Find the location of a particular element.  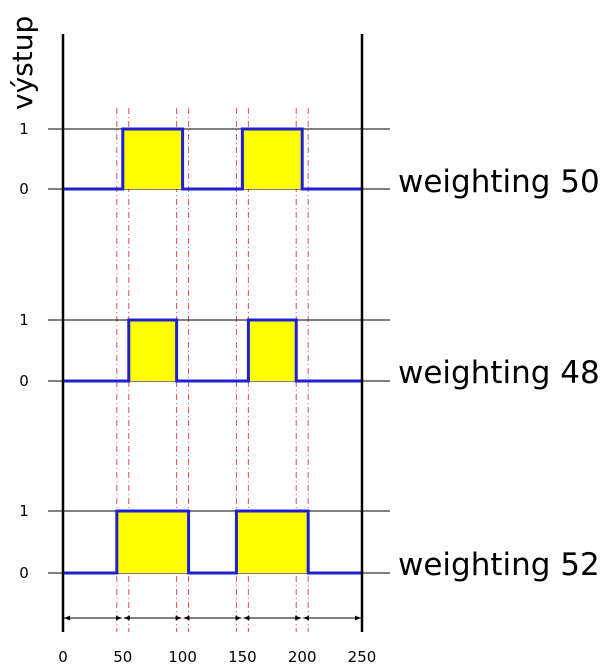

trace: 1 0 weighting 52 is located at coordinates (309, 542).